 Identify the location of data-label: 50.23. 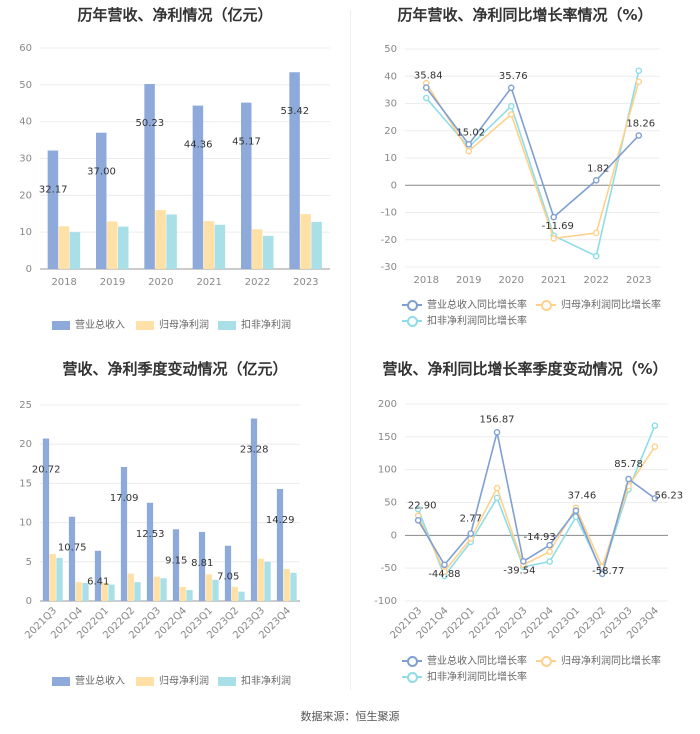
(150, 123).